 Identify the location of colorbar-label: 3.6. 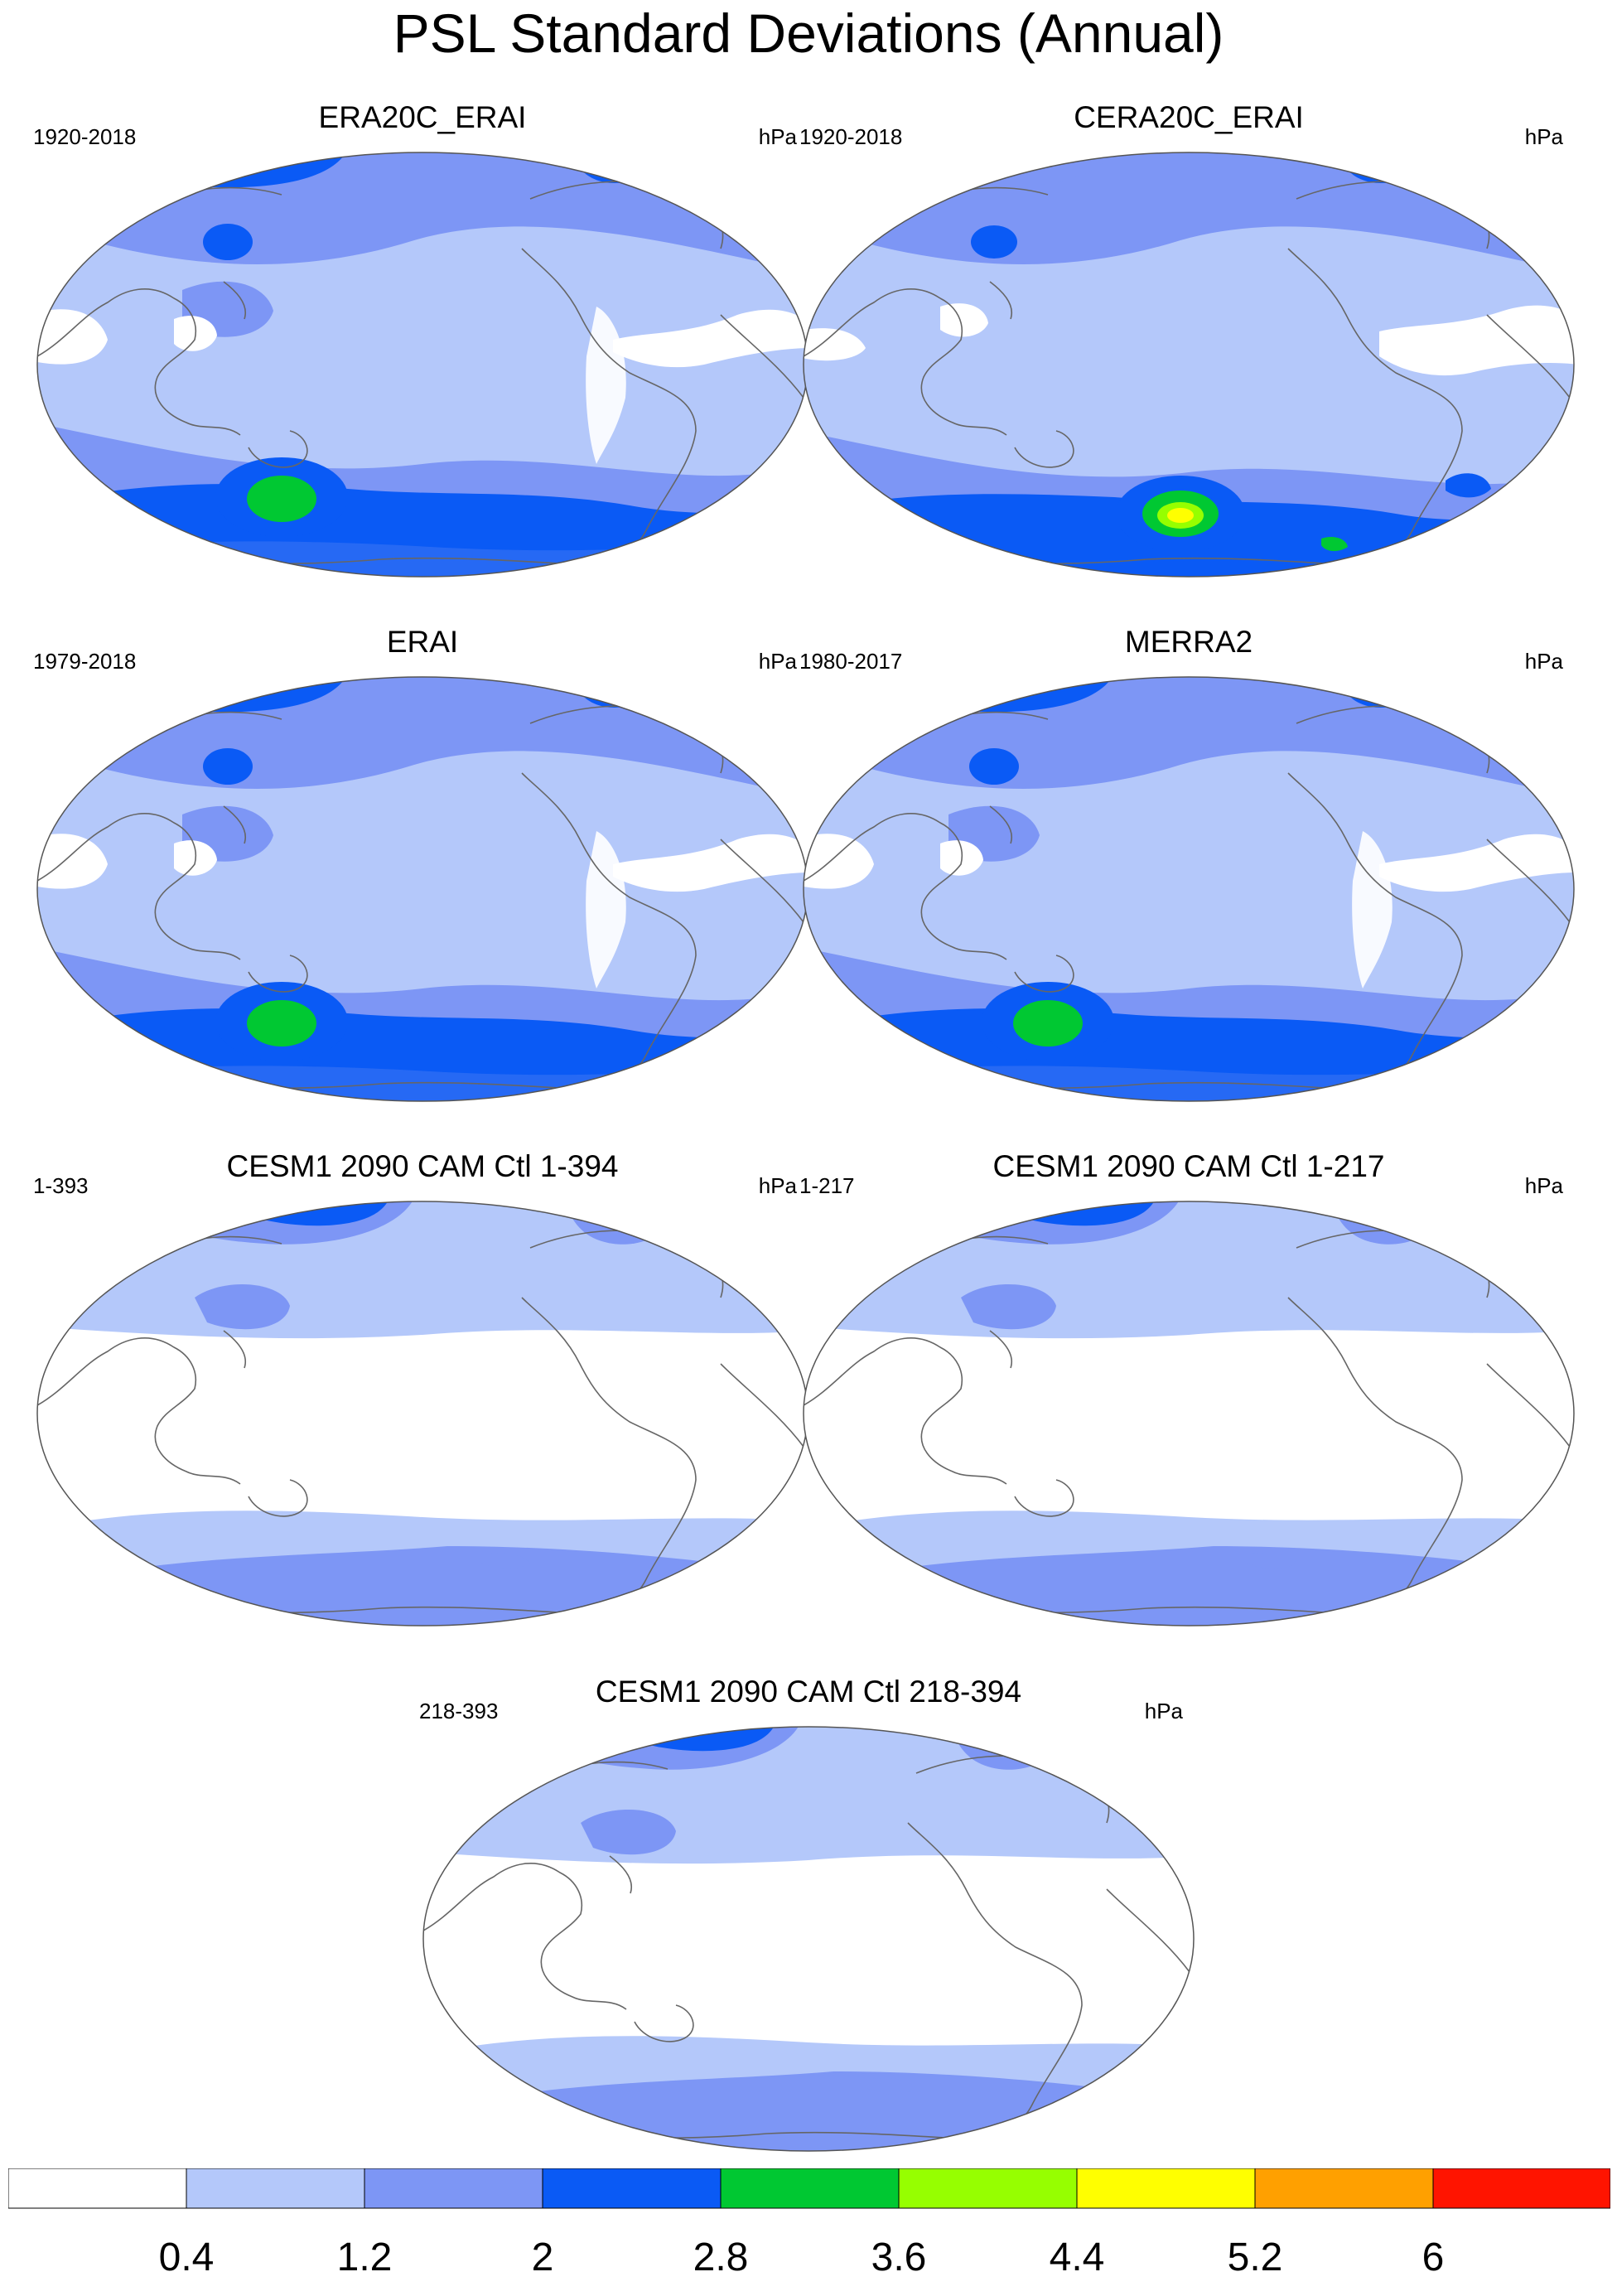
(899, 2258).